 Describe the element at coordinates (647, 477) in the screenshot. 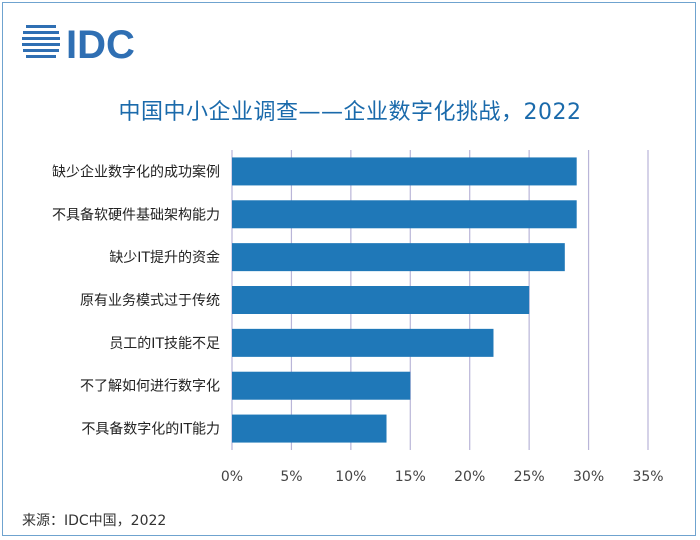

I see `x-tick-label: 35%` at that location.